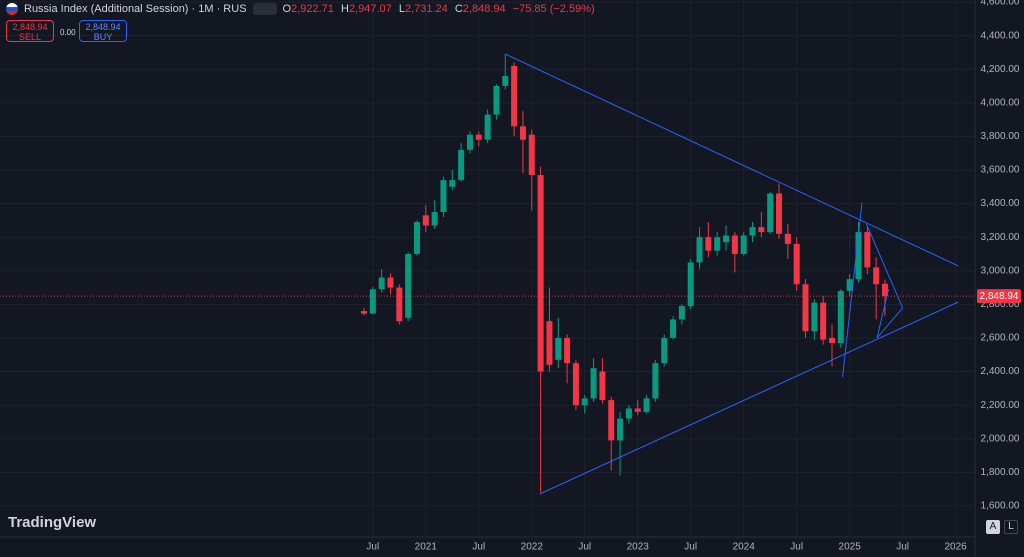 The height and width of the screenshot is (557, 1024). Describe the element at coordinates (264, 9) in the screenshot. I see `toggle` at that location.